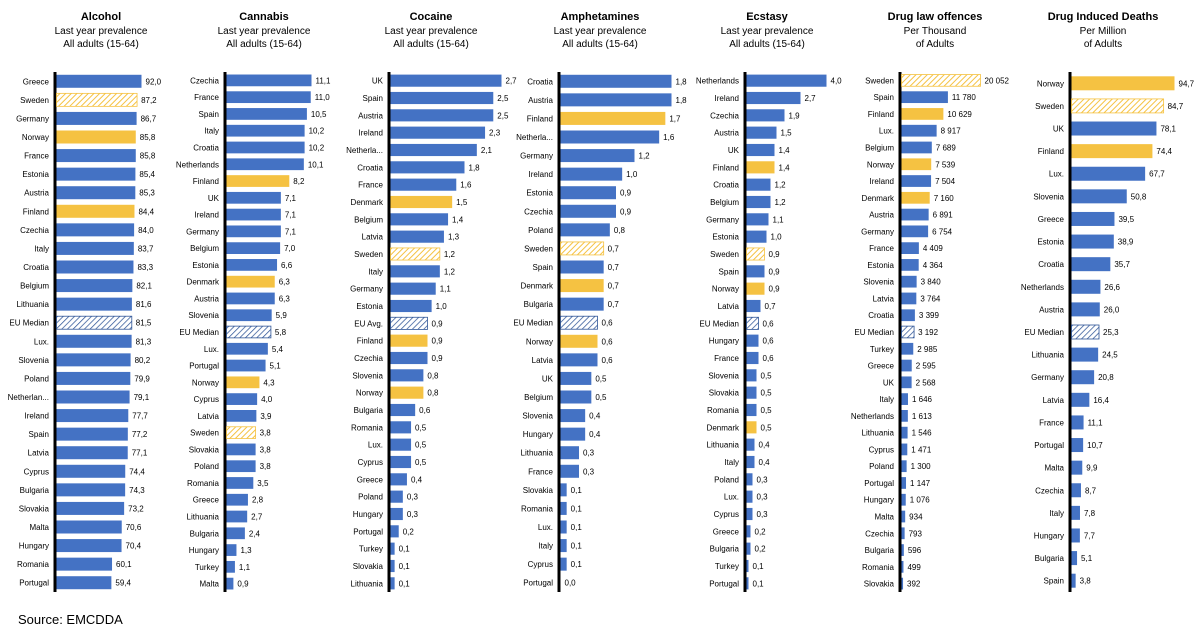 Image resolution: width=1200 pixels, height=641 pixels. Describe the element at coordinates (37, 416) in the screenshot. I see `alcohol-category-label: Ireland` at that location.